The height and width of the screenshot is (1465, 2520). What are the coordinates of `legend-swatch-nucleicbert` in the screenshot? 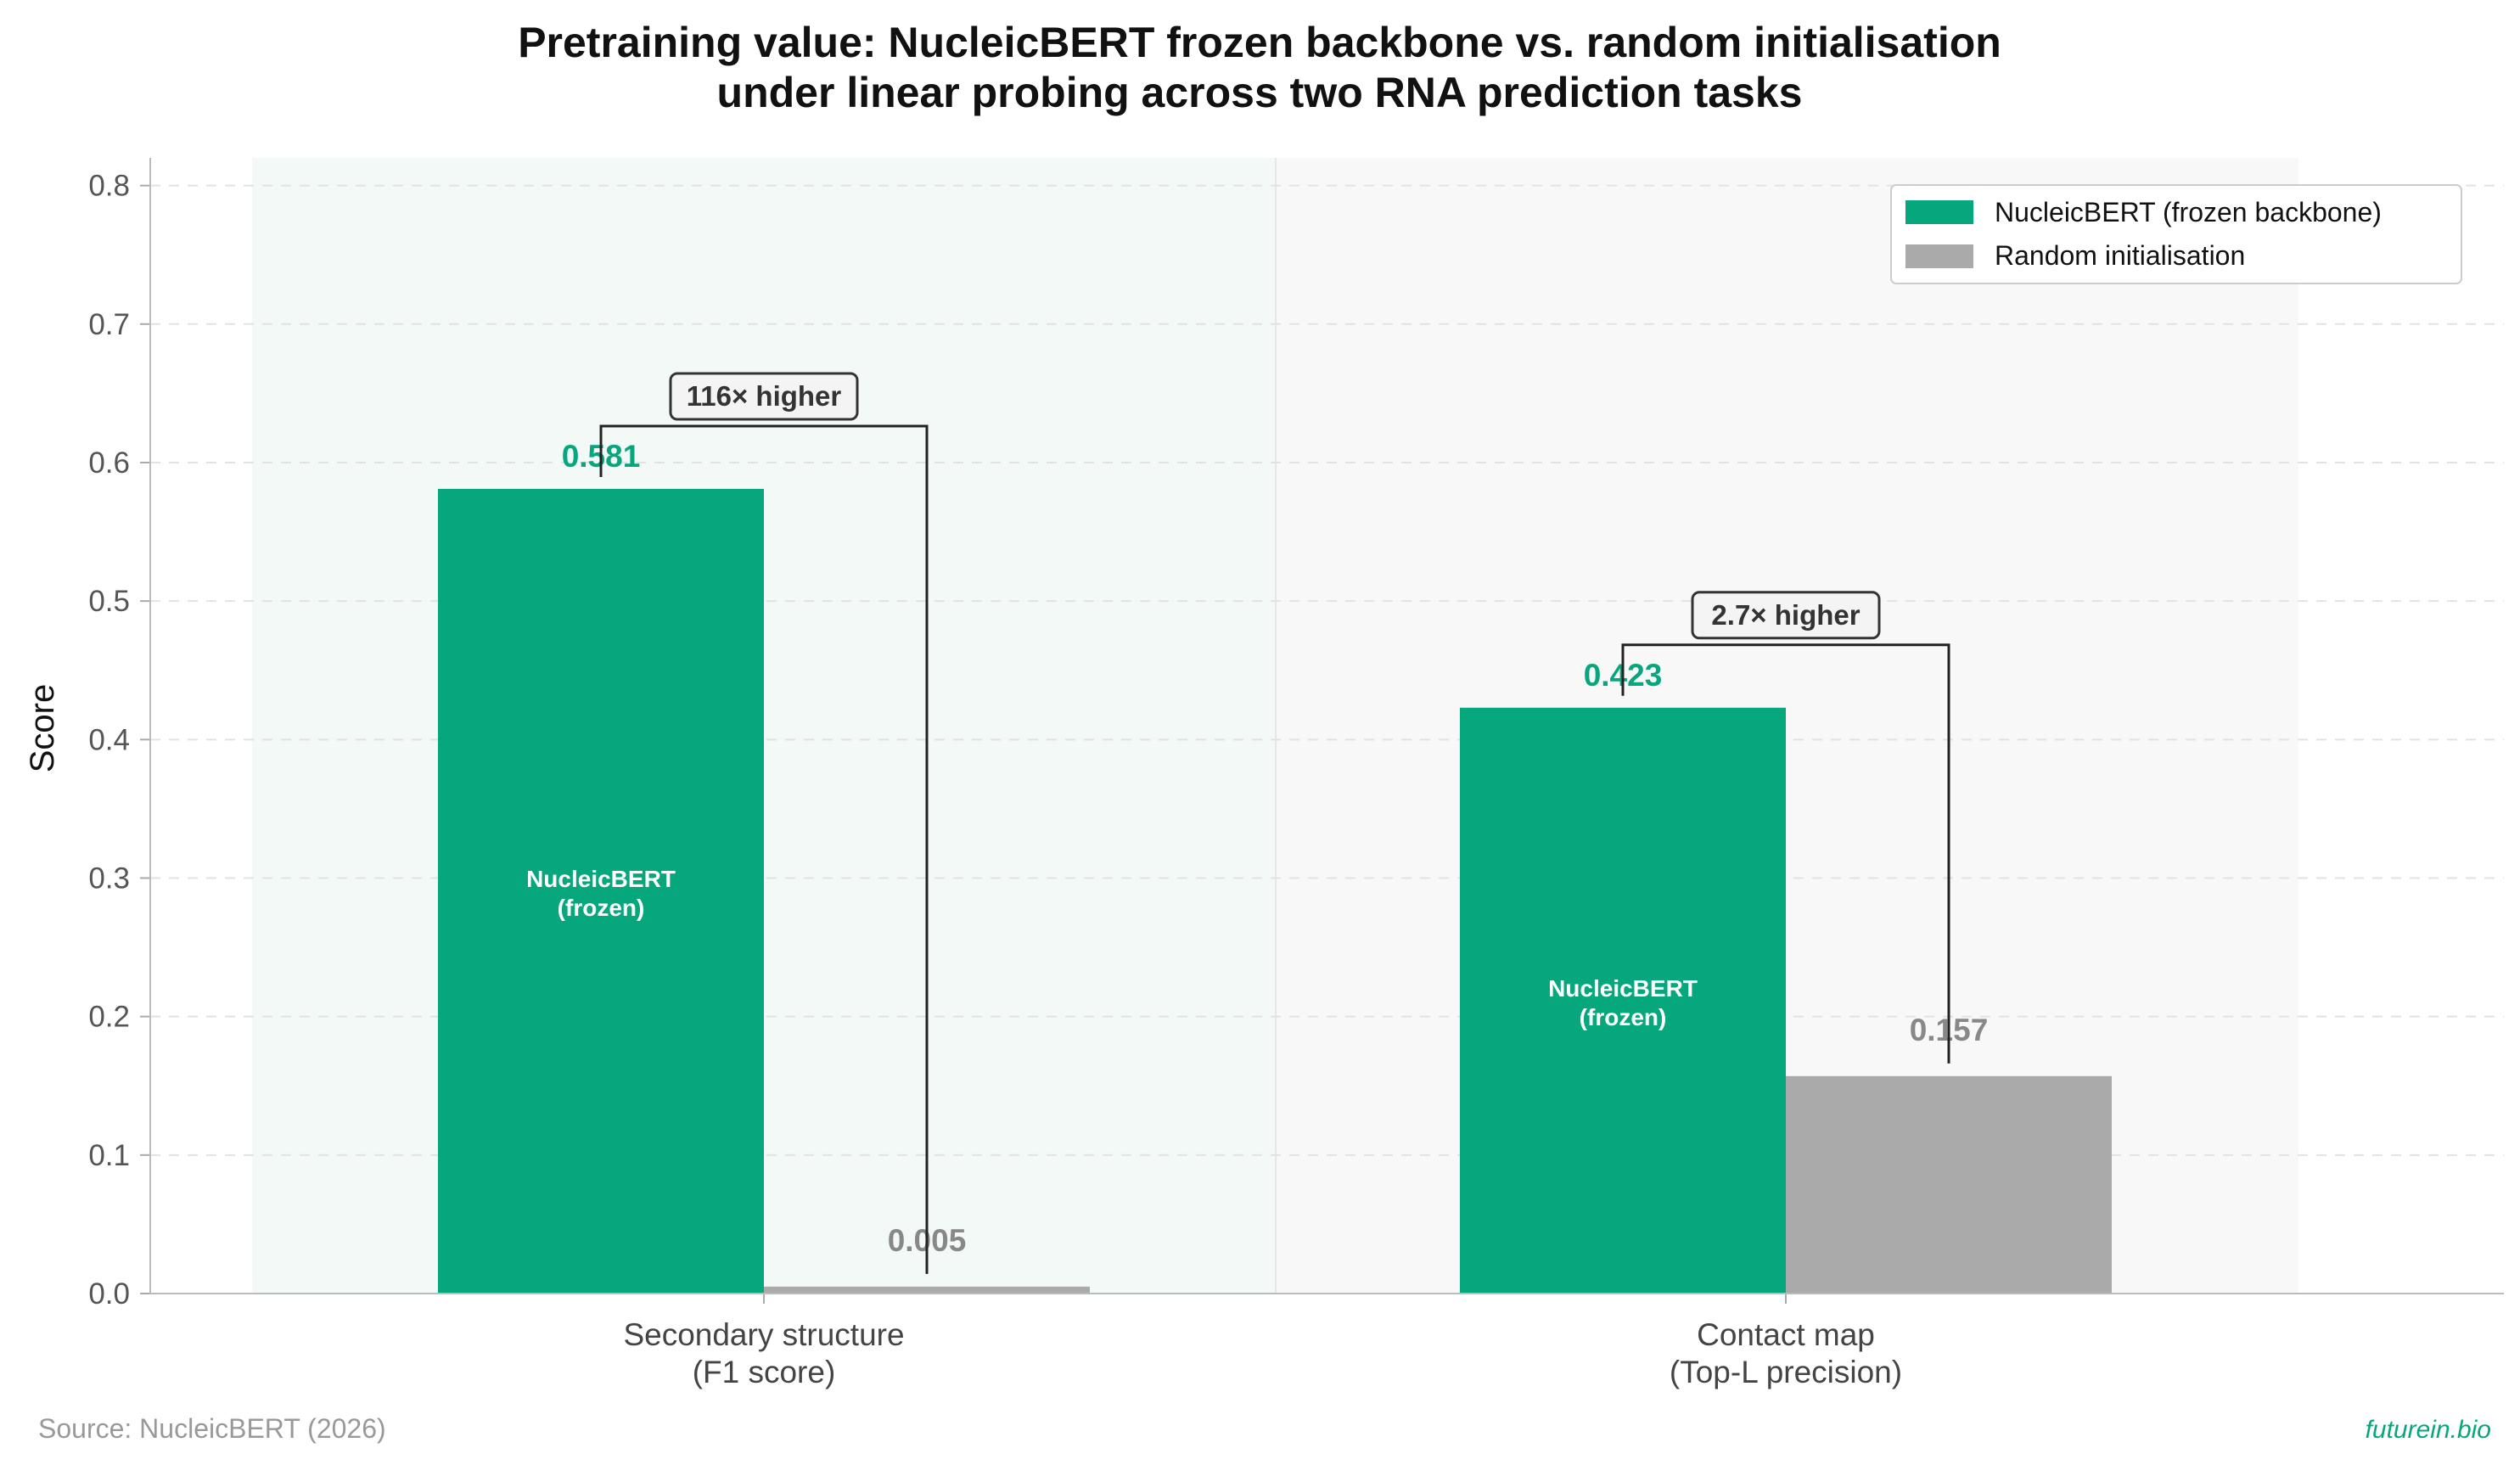 It's located at (1939, 212).